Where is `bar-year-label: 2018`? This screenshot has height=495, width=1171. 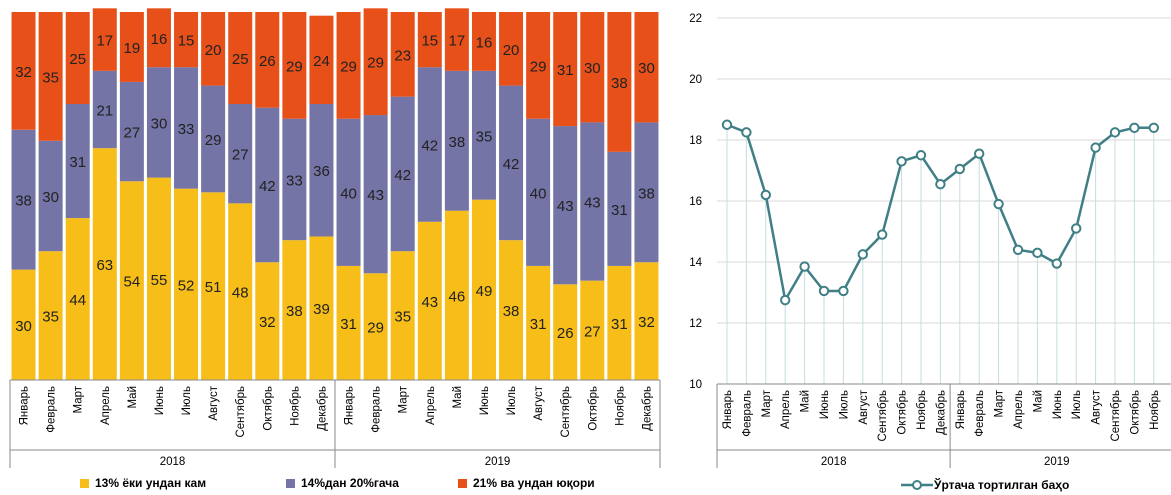 bar-year-label: 2018 is located at coordinates (173, 462).